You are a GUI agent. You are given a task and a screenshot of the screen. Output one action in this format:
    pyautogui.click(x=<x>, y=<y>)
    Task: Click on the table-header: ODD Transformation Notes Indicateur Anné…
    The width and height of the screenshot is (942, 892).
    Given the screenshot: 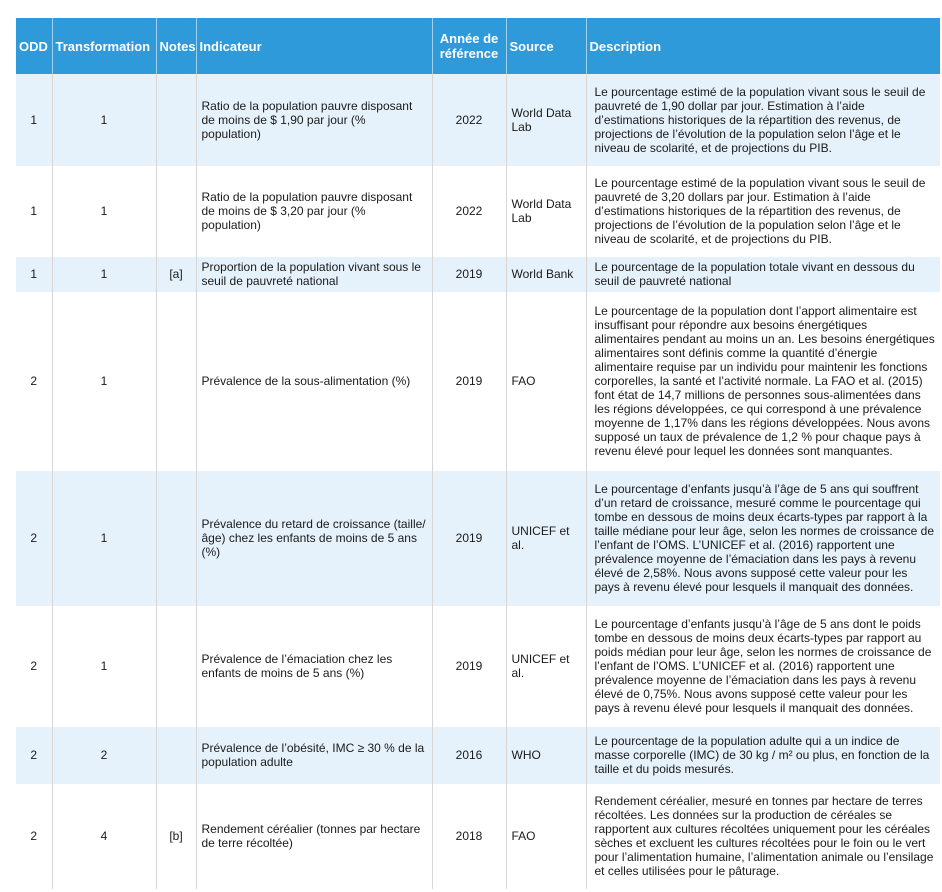 What is the action you would take?
    pyautogui.click(x=478, y=46)
    